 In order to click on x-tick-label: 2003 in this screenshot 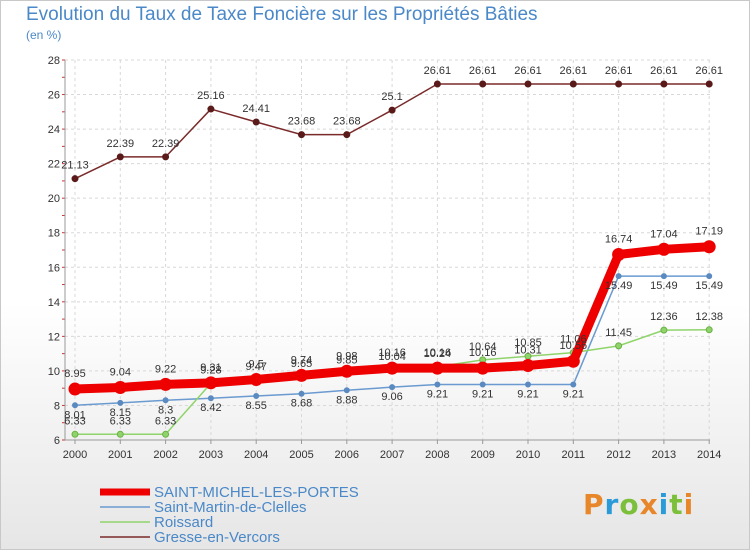, I will do `click(211, 455)`.